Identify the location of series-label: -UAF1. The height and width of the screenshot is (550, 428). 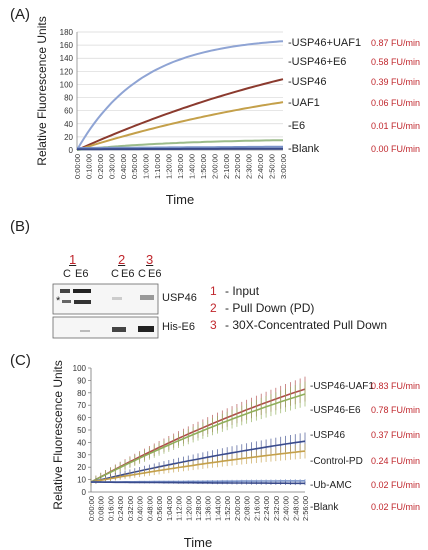
(304, 103).